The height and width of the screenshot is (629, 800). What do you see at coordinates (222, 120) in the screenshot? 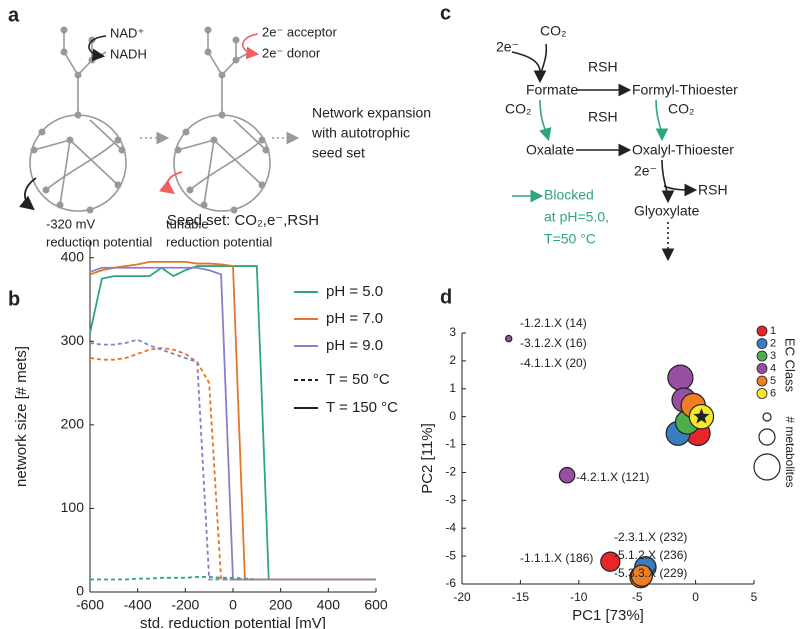
I see `network-right` at bounding box center [222, 120].